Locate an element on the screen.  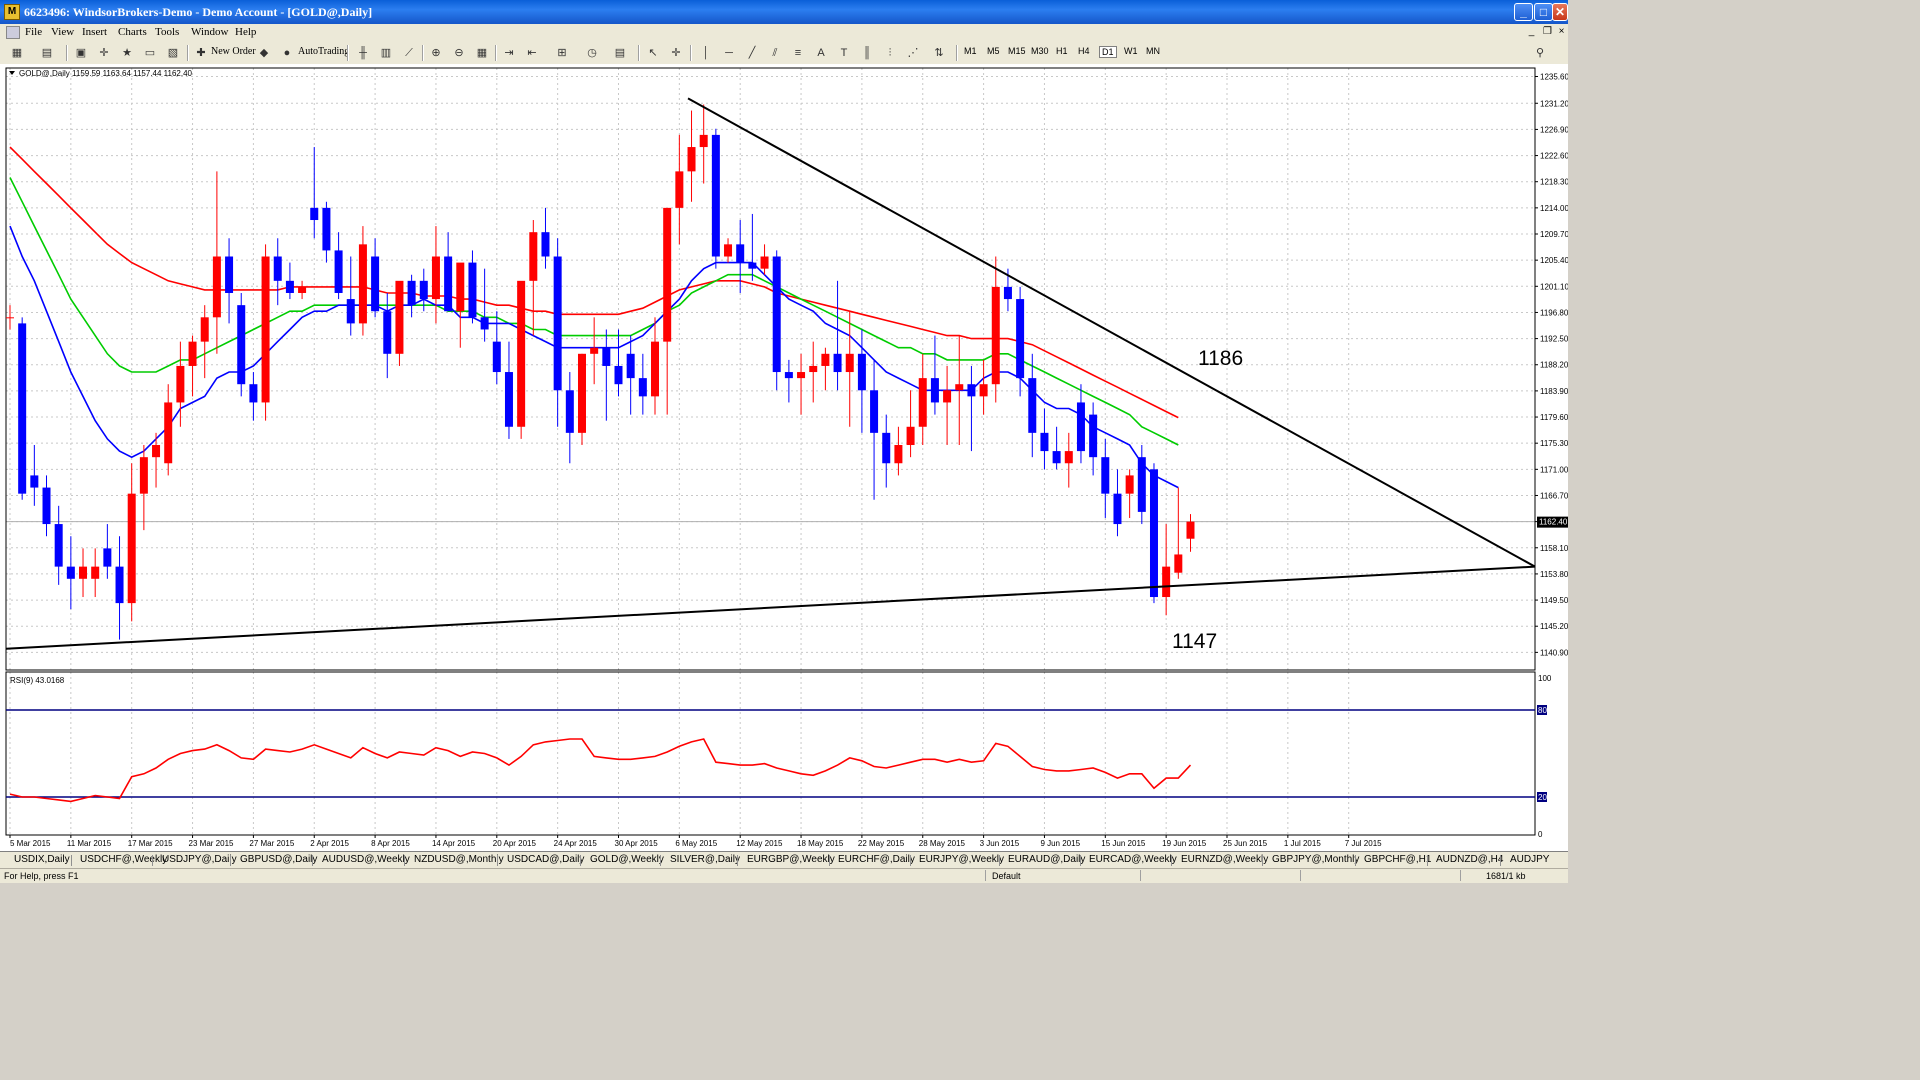
doc-restore-button: ❐ is located at coordinates (1547, 31).